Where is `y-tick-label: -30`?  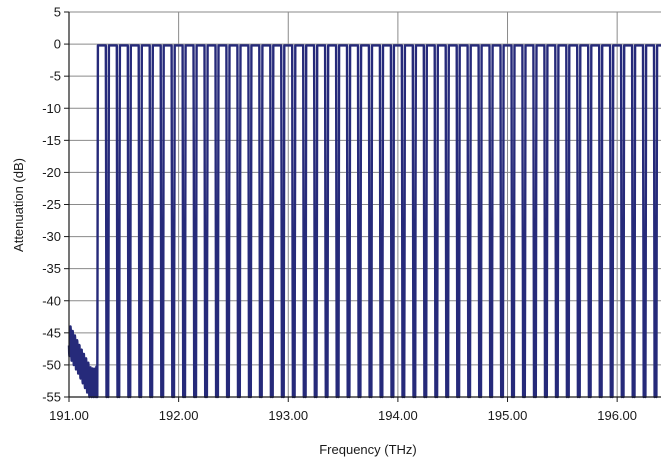
y-tick-label: -30 is located at coordinates (51, 236).